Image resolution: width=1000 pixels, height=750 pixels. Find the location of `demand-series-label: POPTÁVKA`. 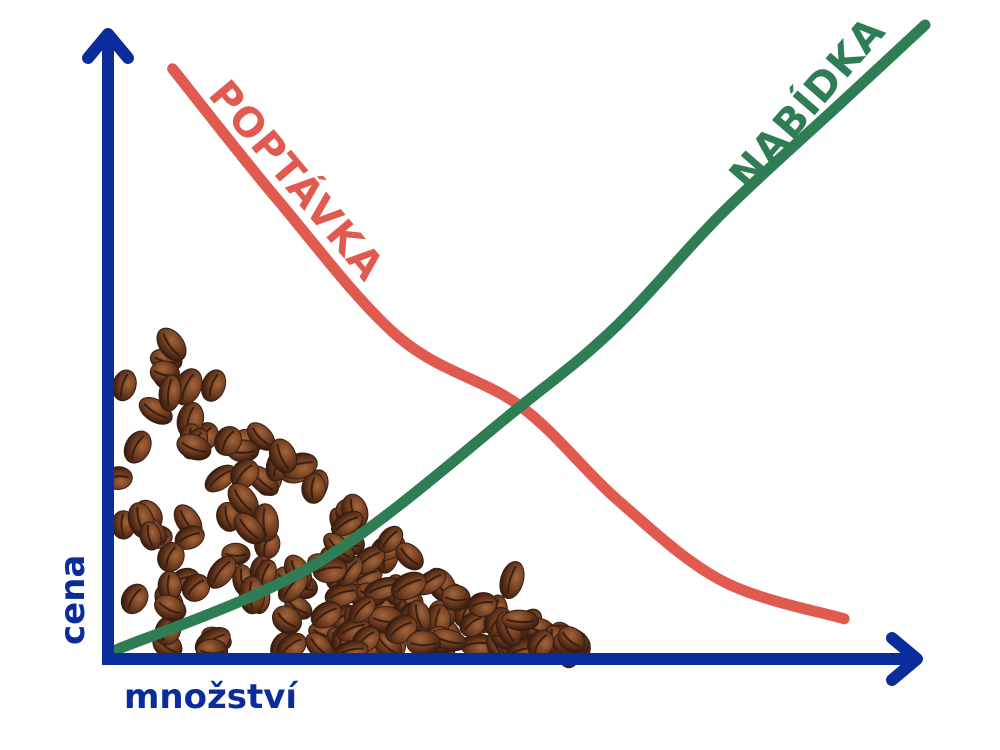

demand-series-label: POPTÁVKA is located at coordinates (296, 180).